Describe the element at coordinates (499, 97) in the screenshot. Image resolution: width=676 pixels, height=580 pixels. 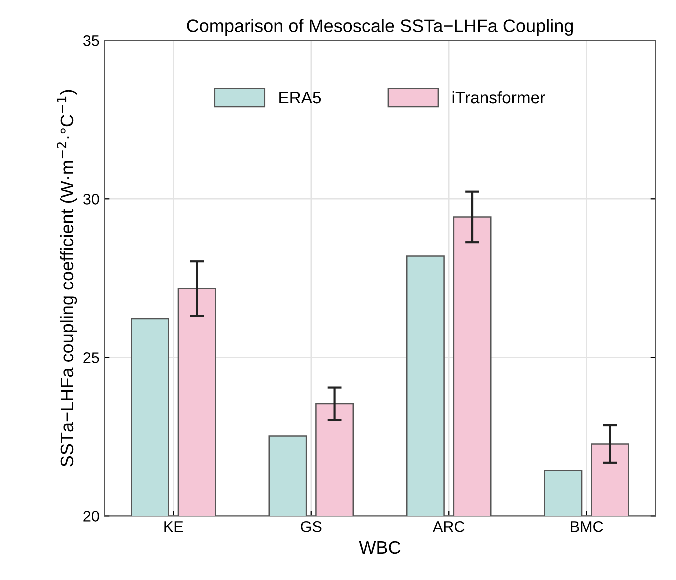
I see `legend-label: iTransformer` at that location.